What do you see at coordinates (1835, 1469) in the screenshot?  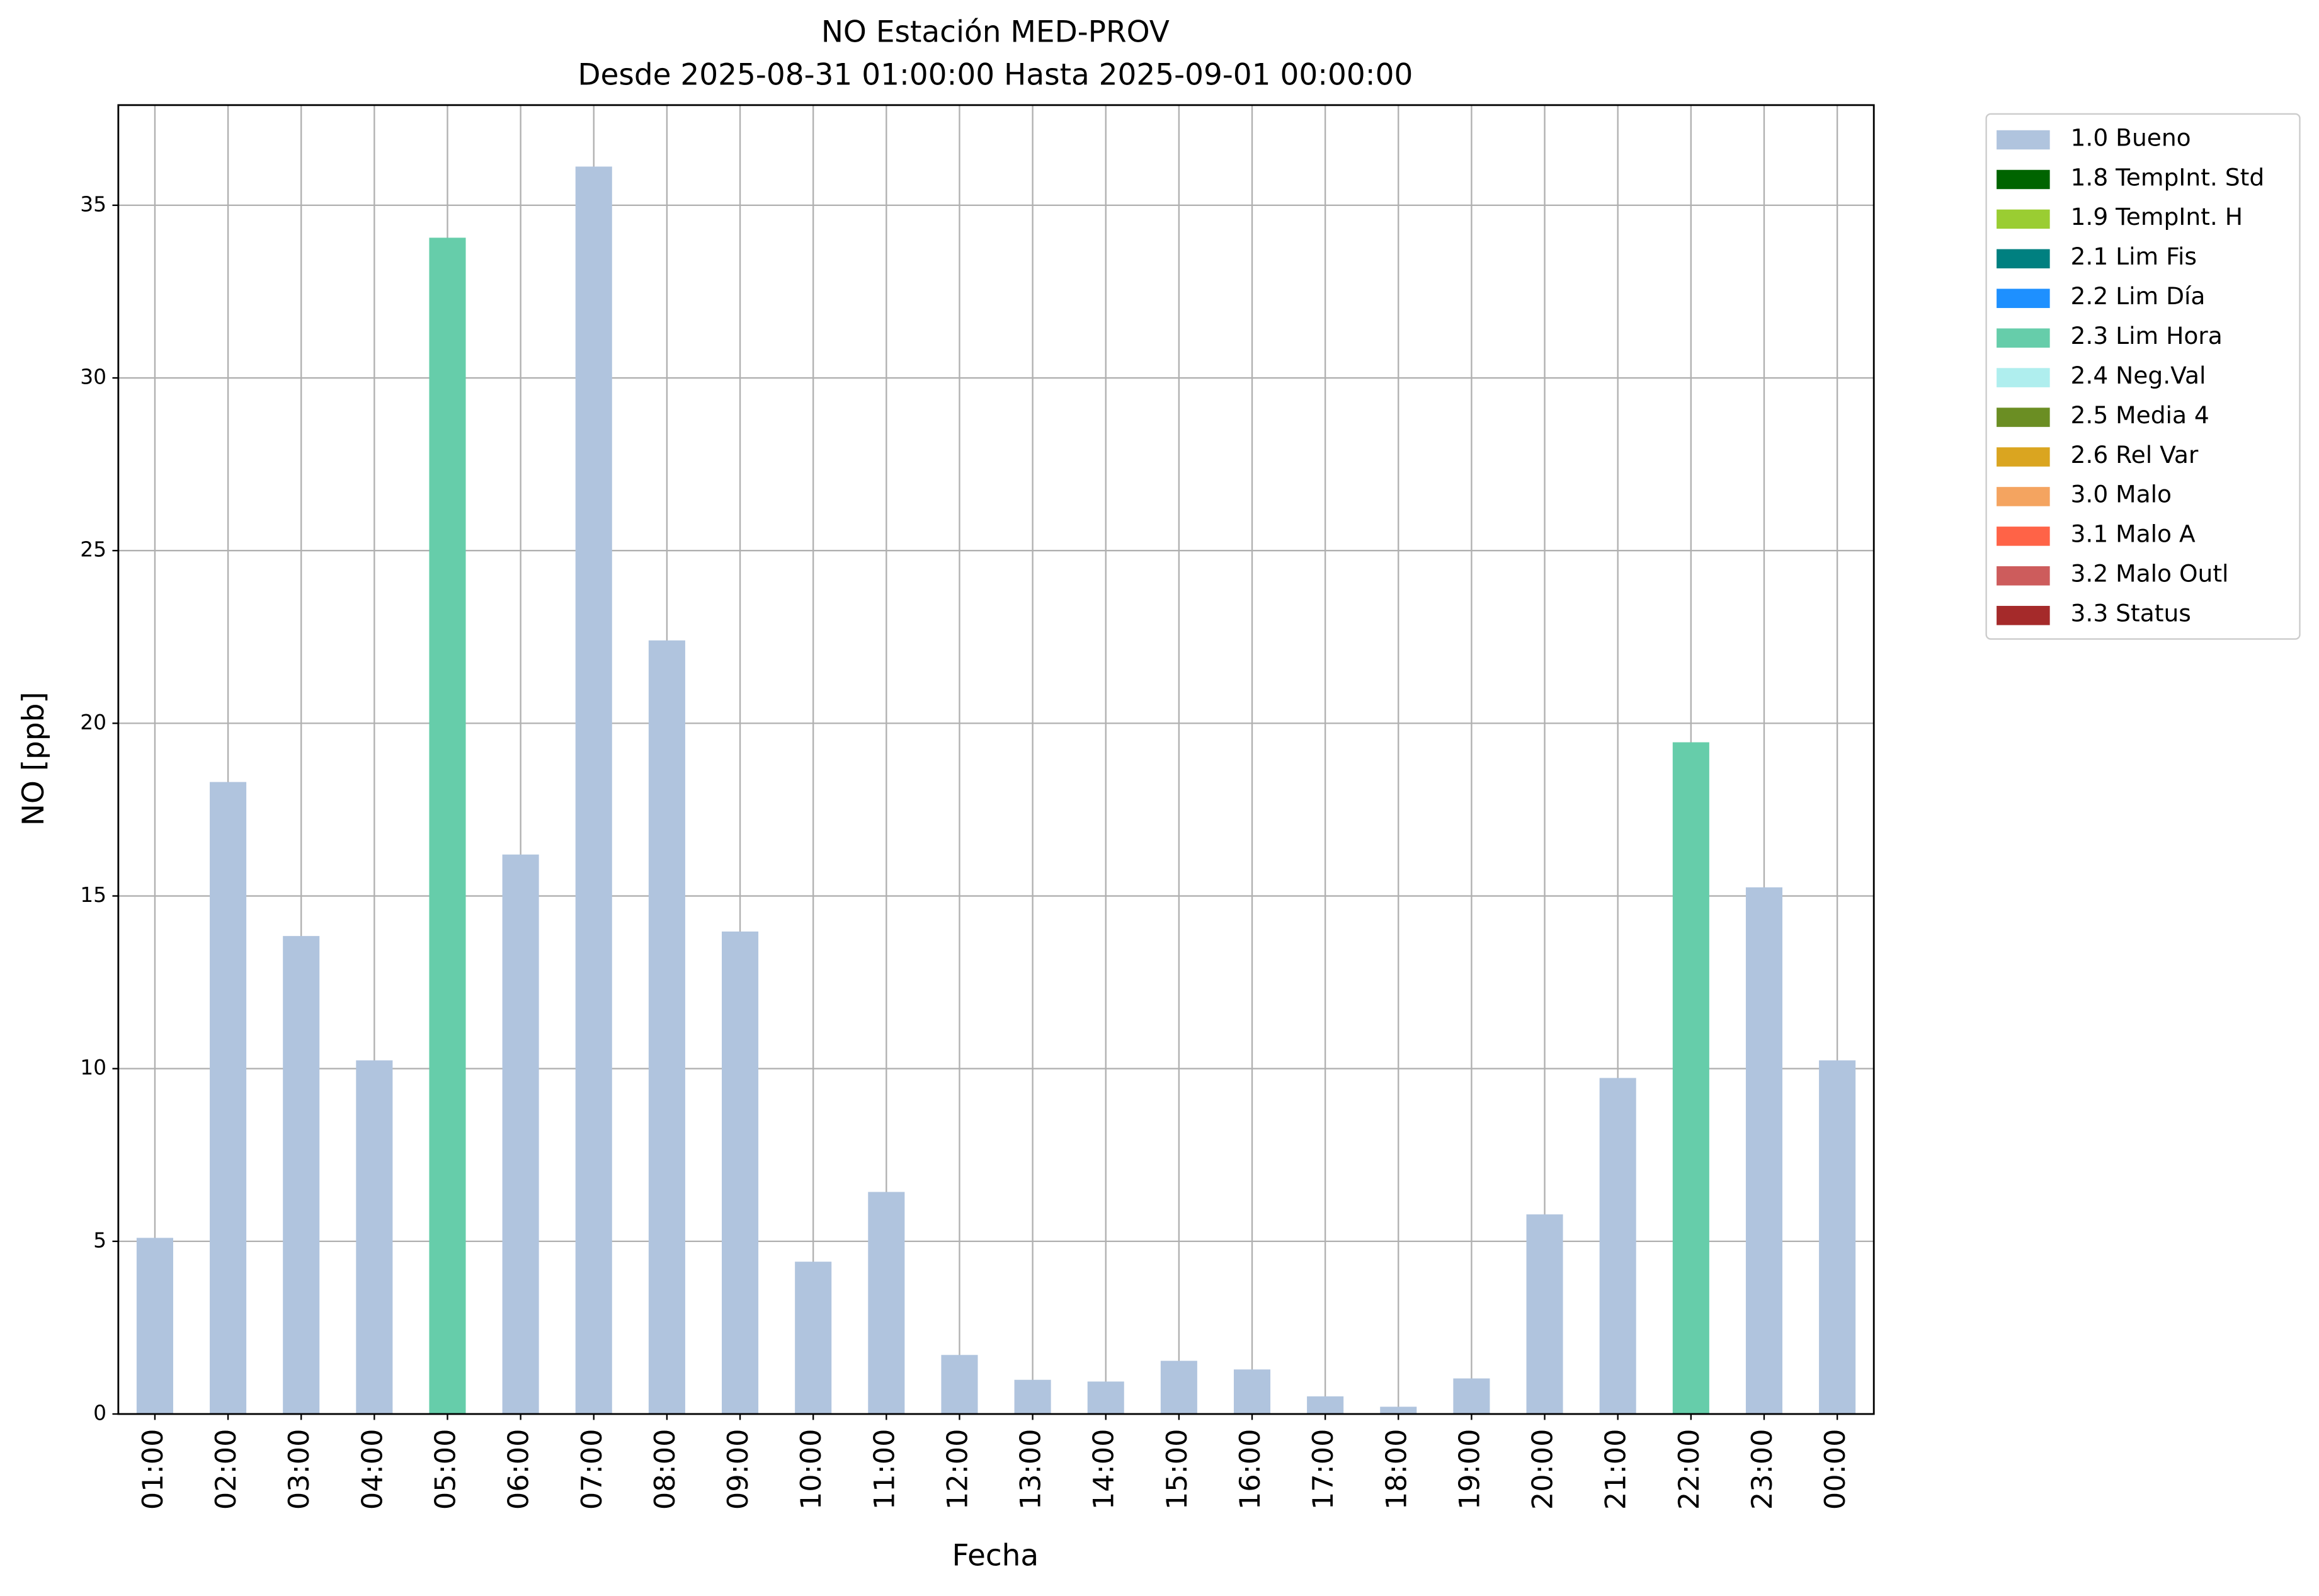 I see `x-tick-label: 00:00` at bounding box center [1835, 1469].